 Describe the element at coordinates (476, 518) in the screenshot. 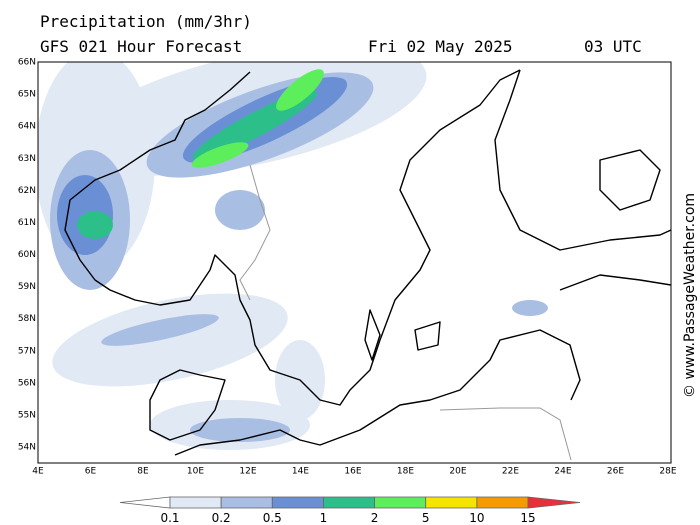

I see `colorbar-label: 10` at that location.